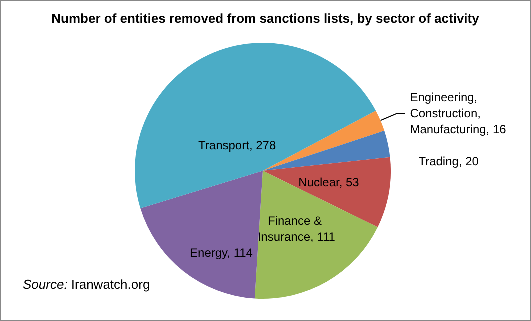  Describe the element at coordinates (329, 183) in the screenshot. I see `slice-label: Nuclear, 53` at that location.